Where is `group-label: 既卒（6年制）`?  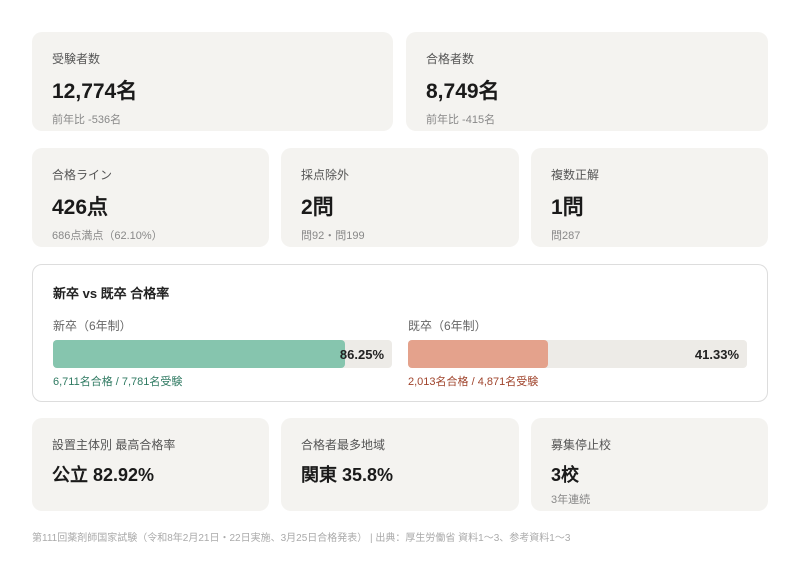 group-label: 既卒（6年制） is located at coordinates (447, 326).